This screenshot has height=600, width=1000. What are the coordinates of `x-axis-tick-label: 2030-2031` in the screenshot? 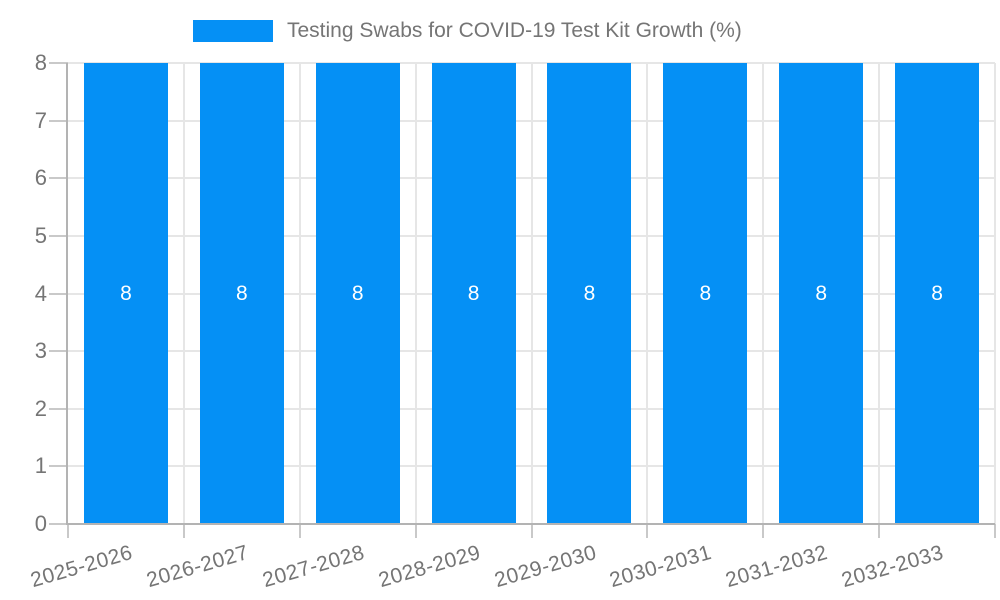 It's located at (661, 567).